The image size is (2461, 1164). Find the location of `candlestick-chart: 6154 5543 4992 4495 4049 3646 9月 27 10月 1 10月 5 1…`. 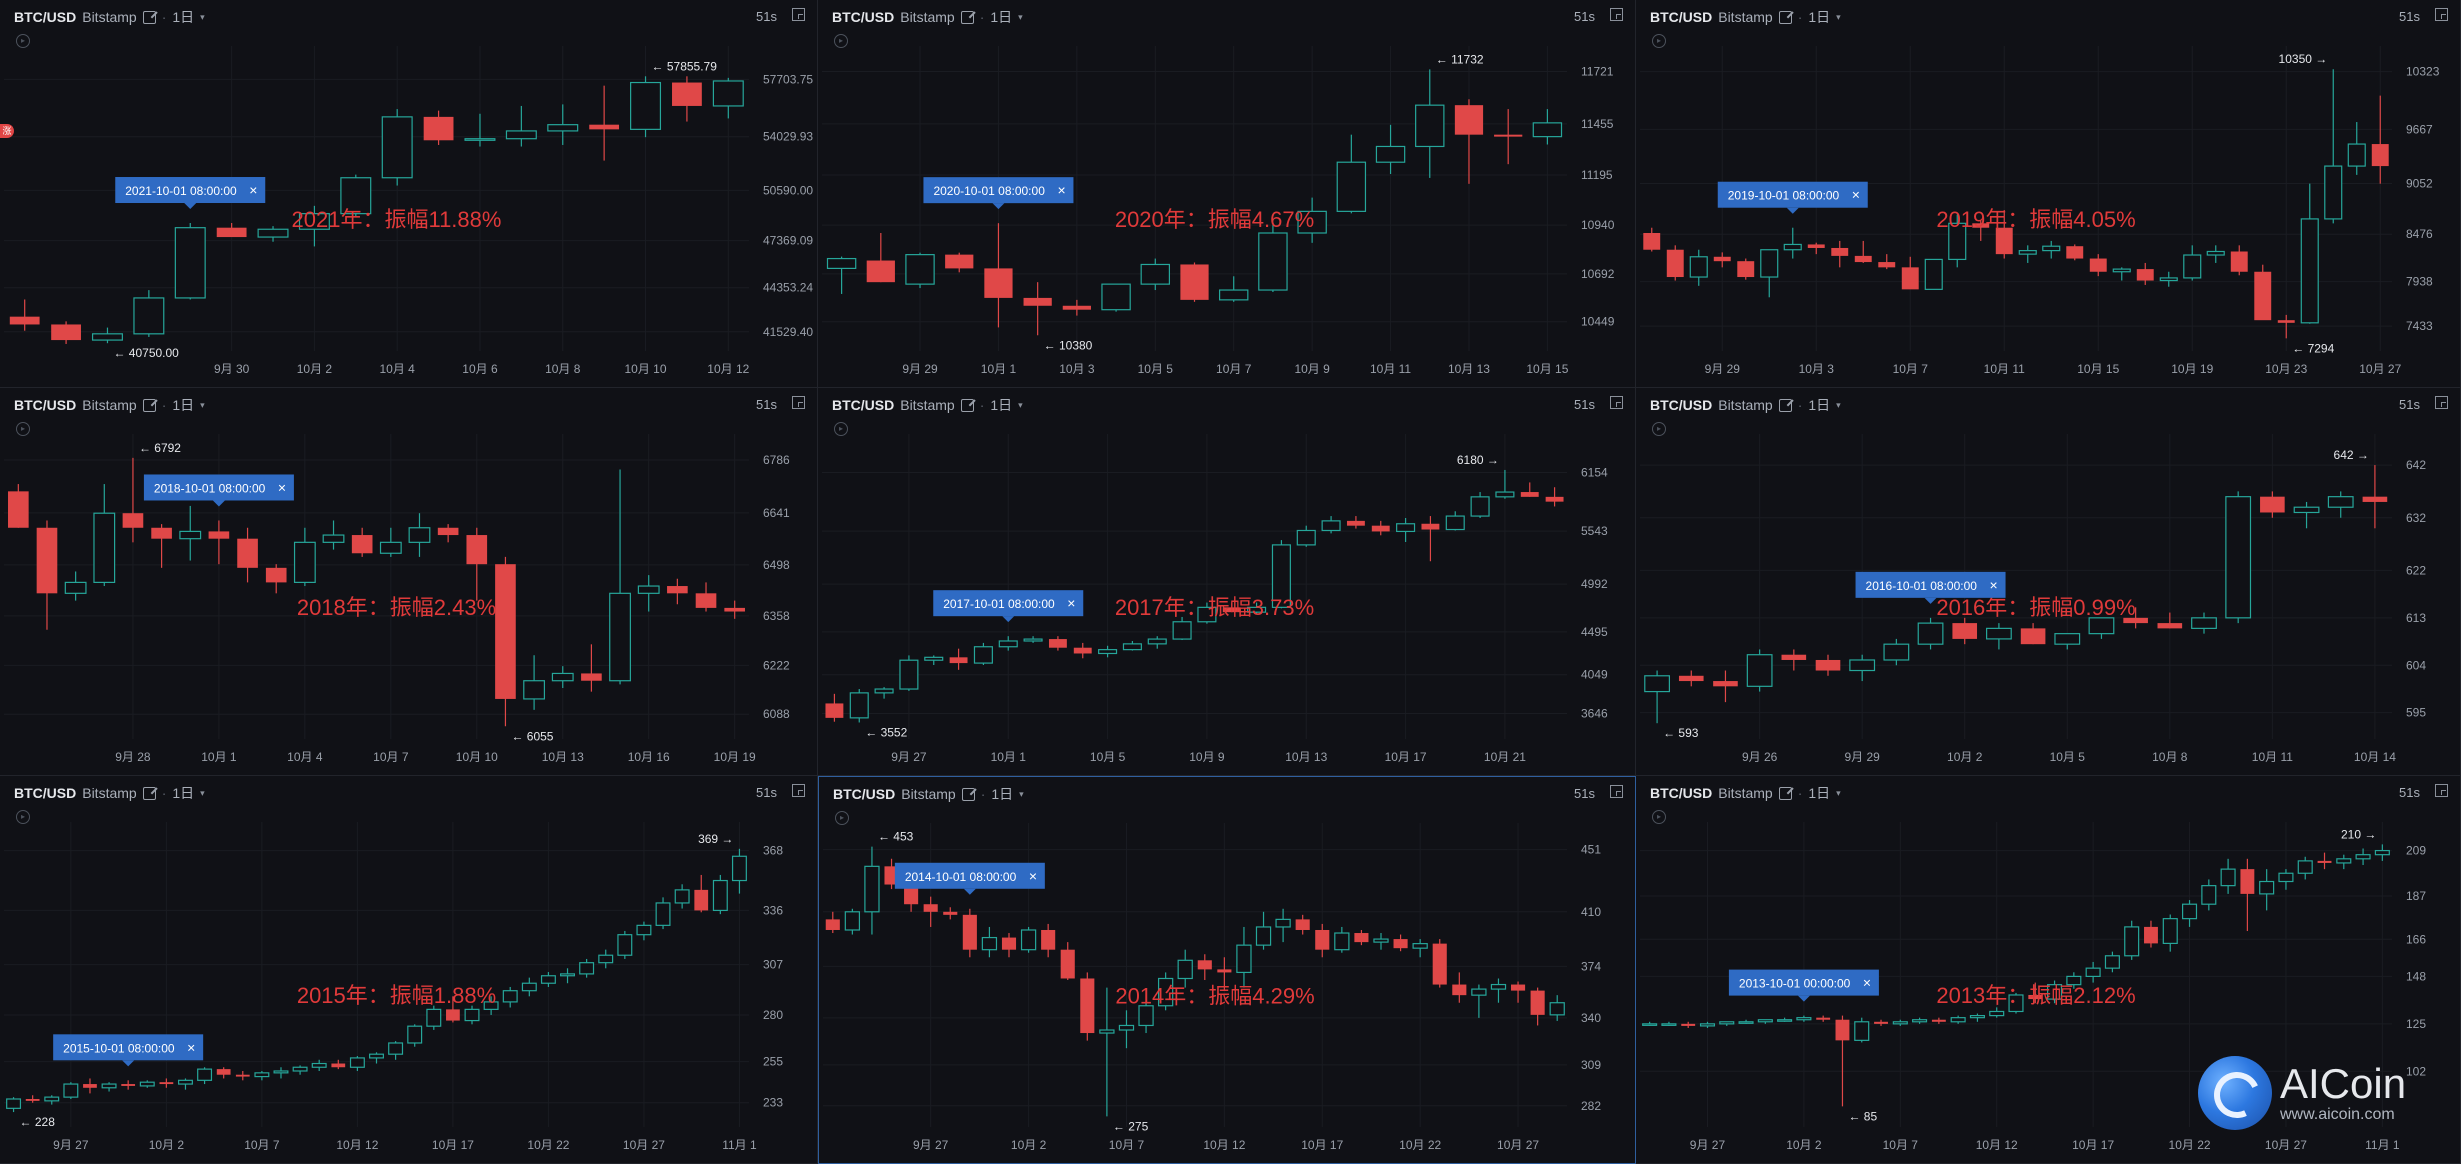

candlestick-chart: 6154 5543 4992 4495 4049 3646 9月 27 10月 1 10月 5 1… is located at coordinates (1226, 581).